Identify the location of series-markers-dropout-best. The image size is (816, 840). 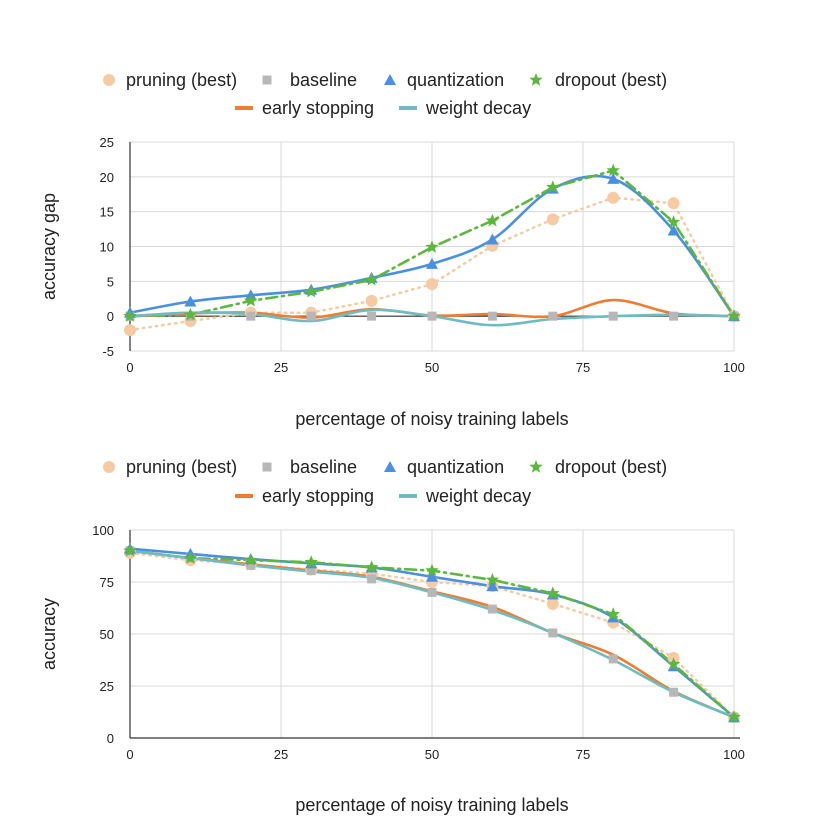
(432, 242).